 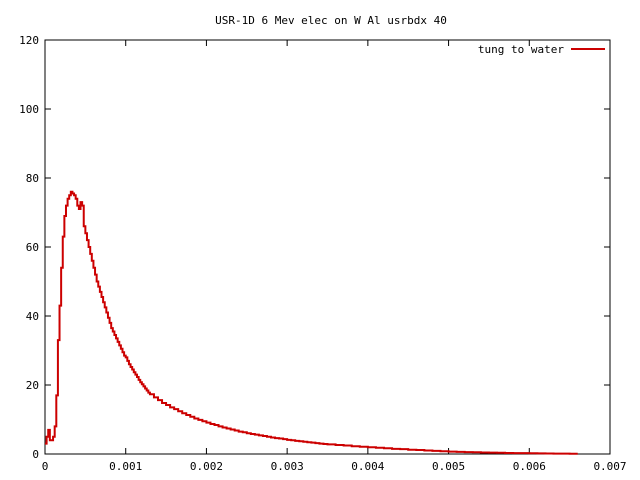 I want to click on x-tick-label: 0.004, so click(x=367, y=466).